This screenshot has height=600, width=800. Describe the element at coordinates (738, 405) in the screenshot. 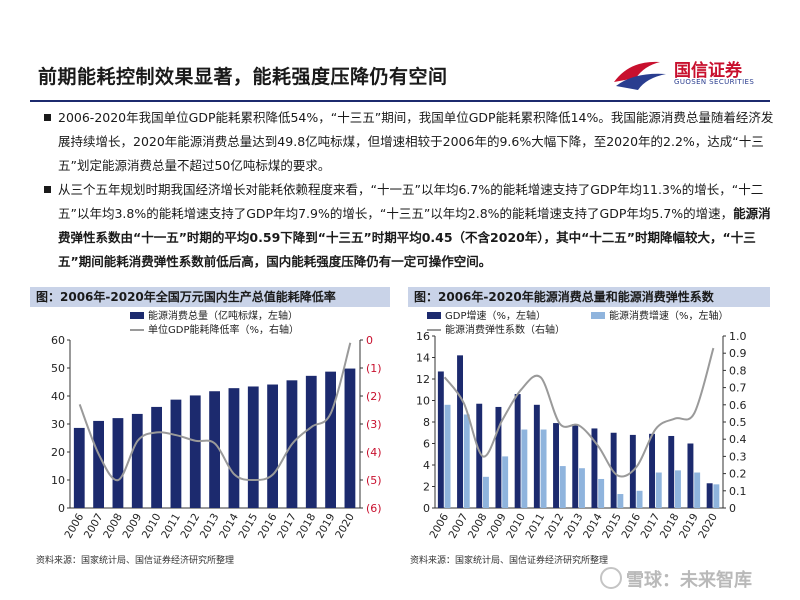

I see `right-tick-label: 0.6` at that location.